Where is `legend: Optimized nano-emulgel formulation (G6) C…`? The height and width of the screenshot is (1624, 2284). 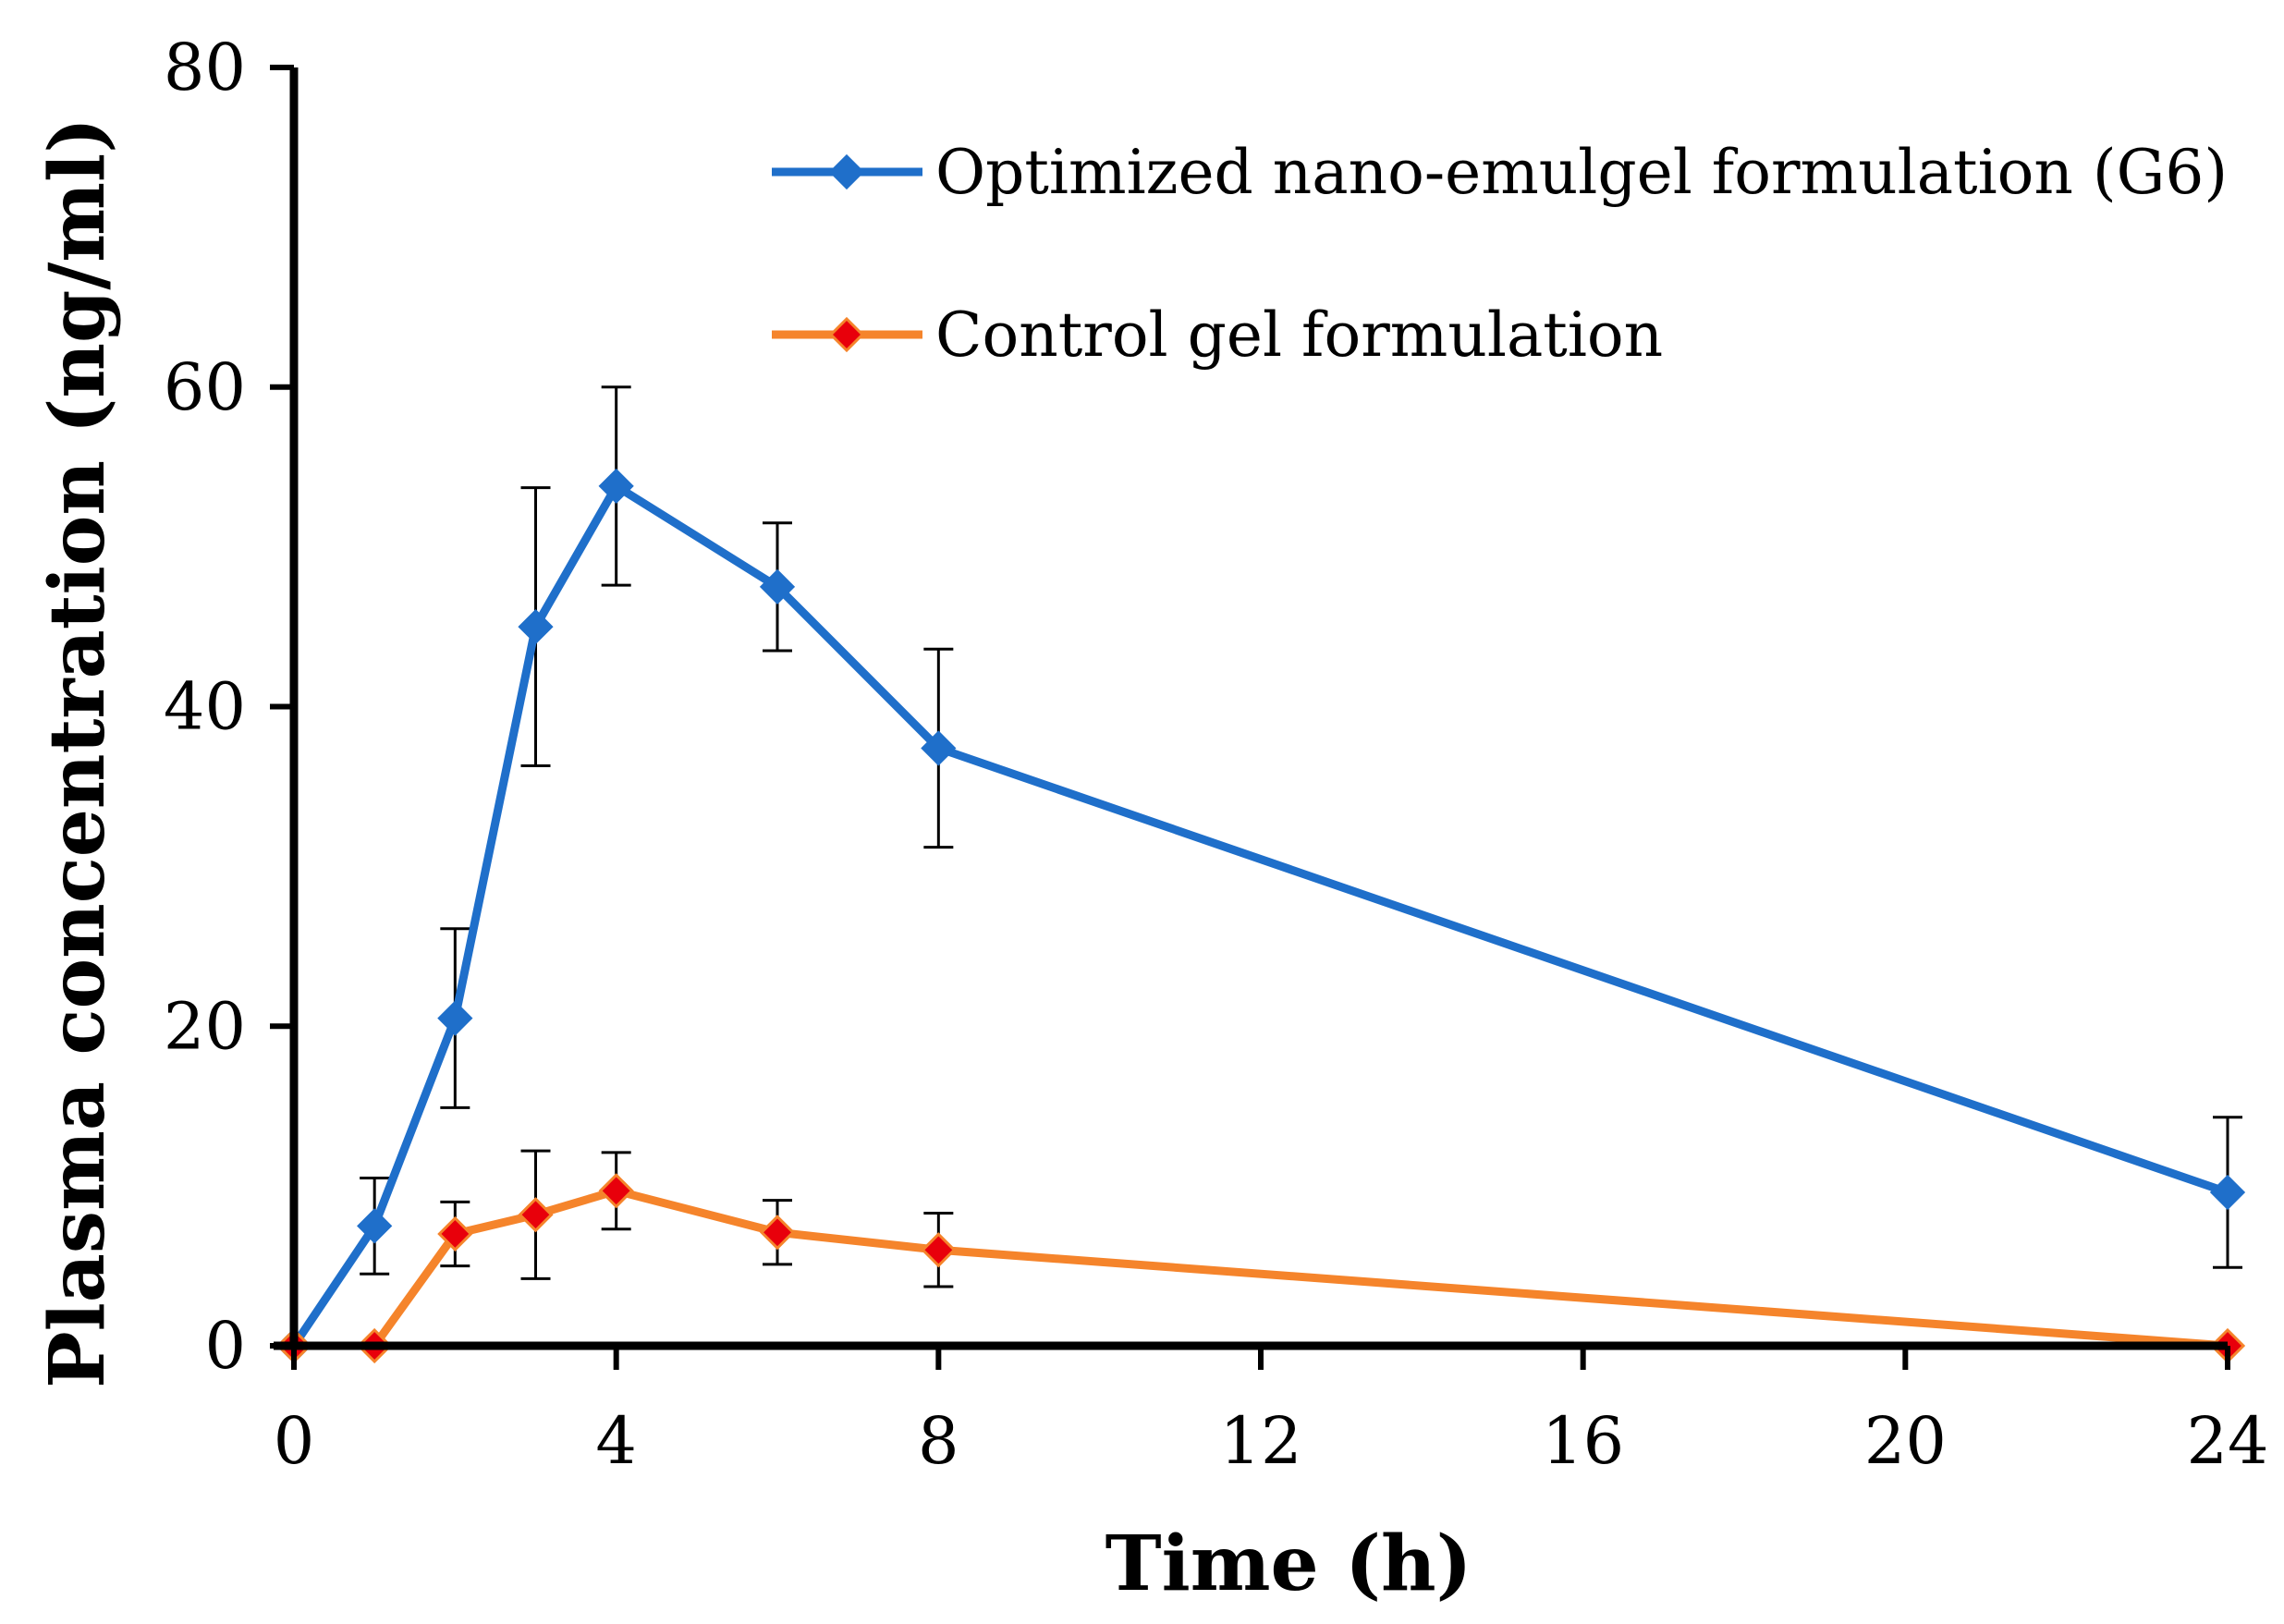 legend: Optimized nano-emulgel formulation (G6) C… is located at coordinates (1500, 254).